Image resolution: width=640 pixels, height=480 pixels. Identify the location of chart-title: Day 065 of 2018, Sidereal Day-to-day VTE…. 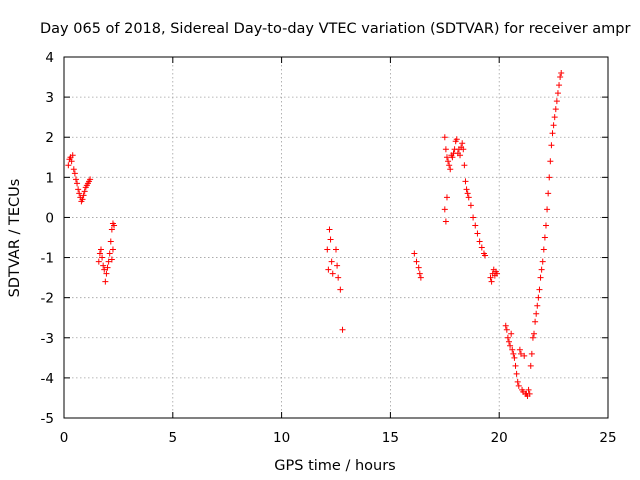
(335, 29).